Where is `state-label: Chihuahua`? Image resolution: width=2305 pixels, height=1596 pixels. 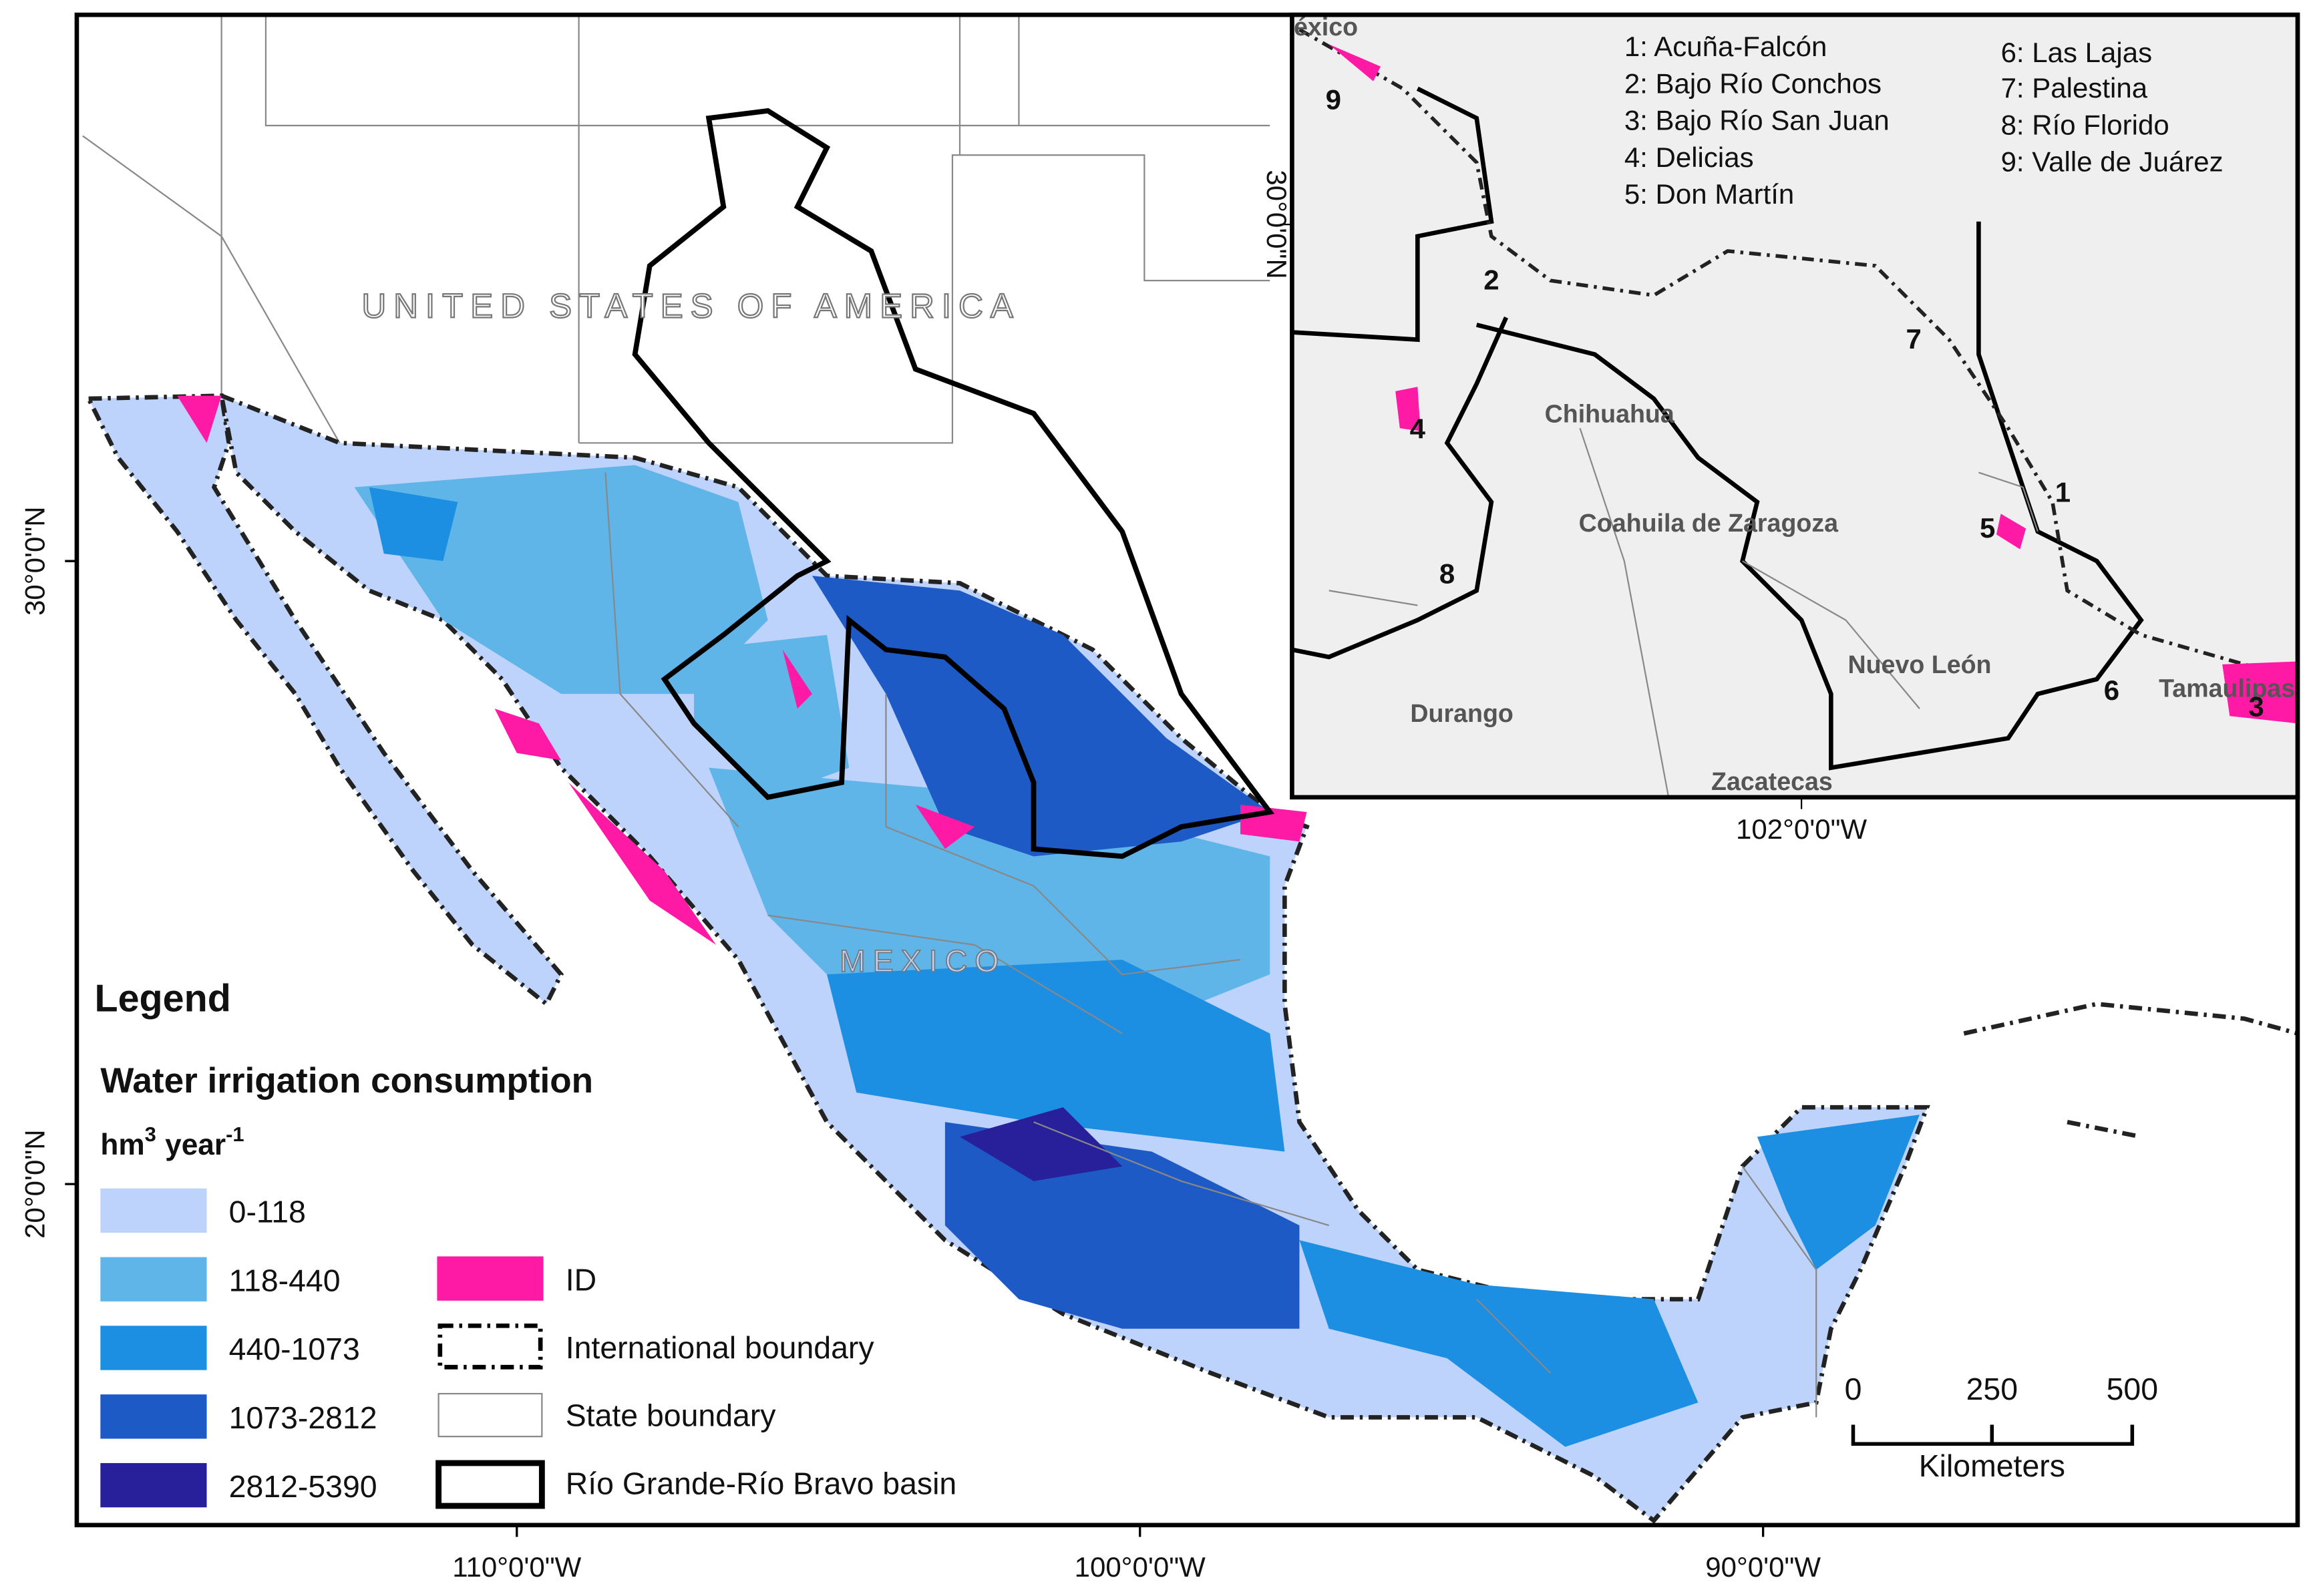
state-label: Chihuahua is located at coordinates (1610, 413).